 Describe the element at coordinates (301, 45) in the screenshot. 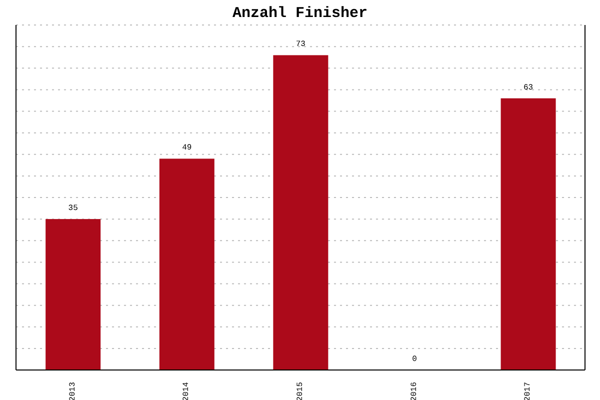

I see `data-label: 73` at that location.